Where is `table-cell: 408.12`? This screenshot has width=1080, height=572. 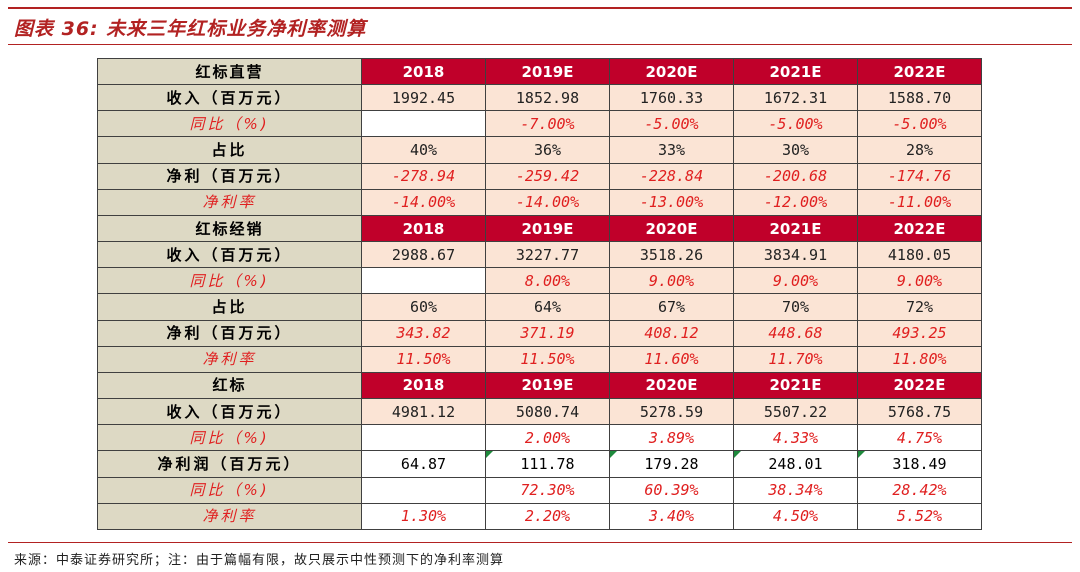 table-cell: 408.12 is located at coordinates (671, 333).